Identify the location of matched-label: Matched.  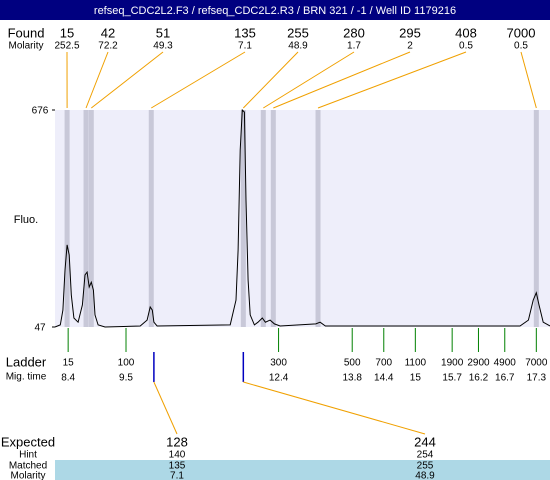
(28, 466).